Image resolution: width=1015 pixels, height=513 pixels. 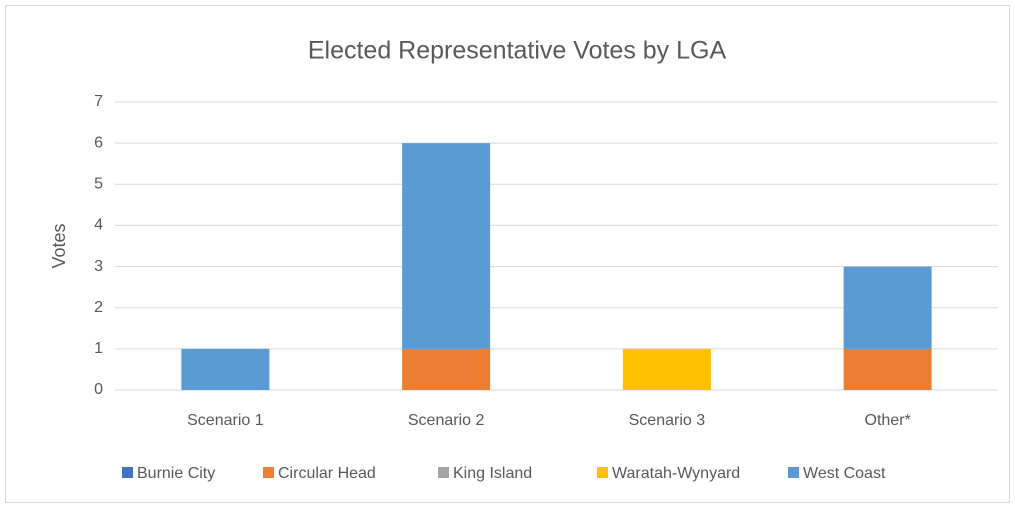 I want to click on x-tick-label: Scenario 1, so click(x=225, y=420).